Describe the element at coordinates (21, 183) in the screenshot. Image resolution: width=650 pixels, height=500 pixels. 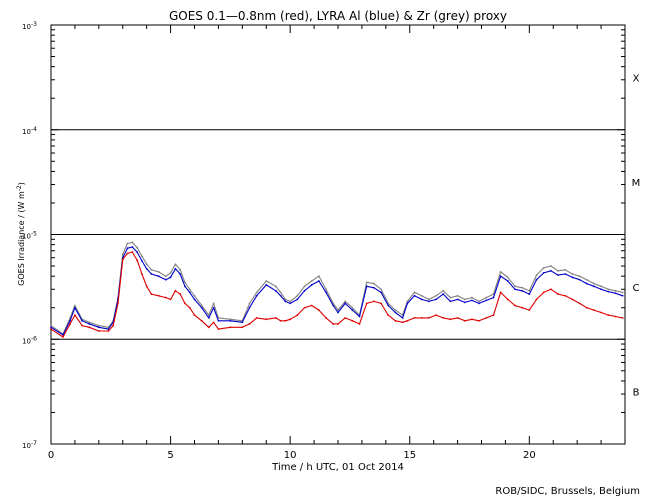
I see `y-axis-label-close: )` at that location.